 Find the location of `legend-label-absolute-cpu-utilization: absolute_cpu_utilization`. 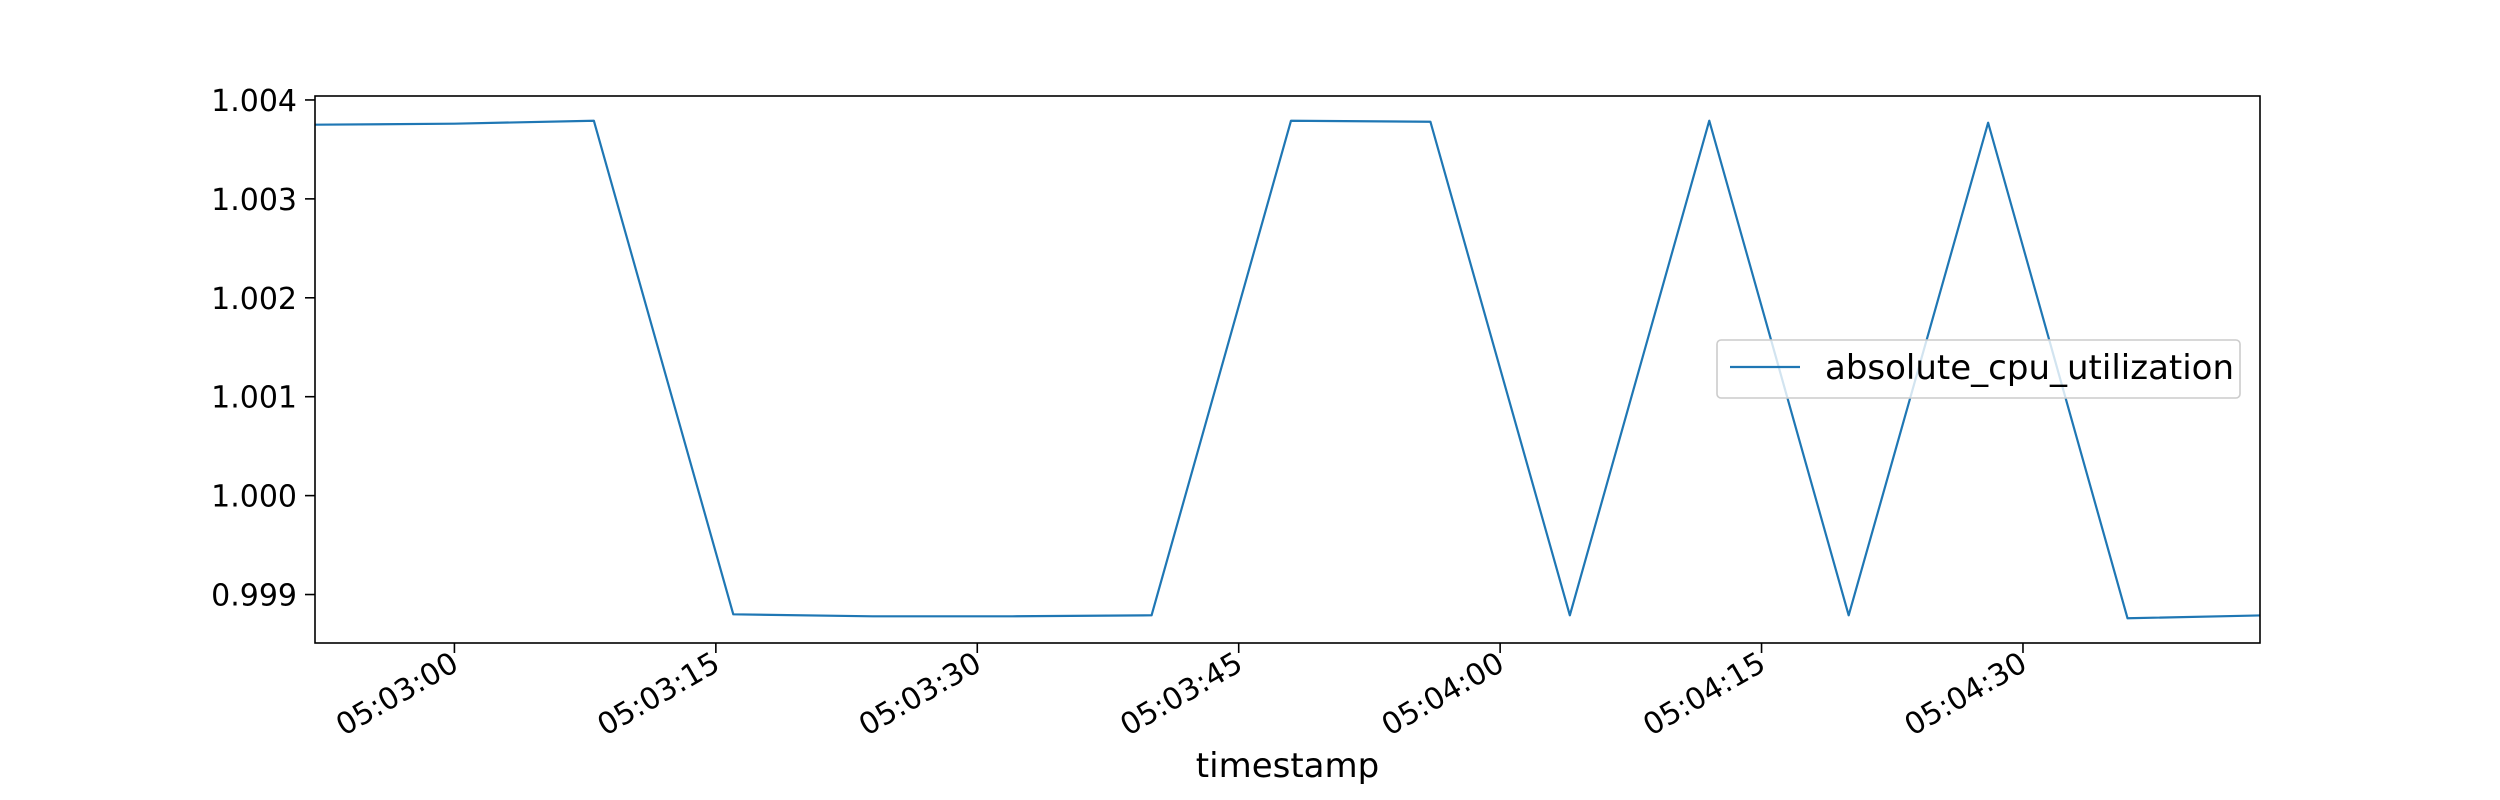

legend-label-absolute-cpu-utilization: absolute_cpu_utilization is located at coordinates (2029, 368).